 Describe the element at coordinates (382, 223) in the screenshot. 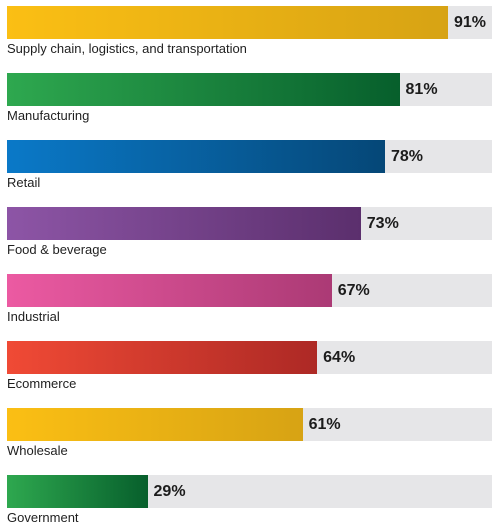

I see `data-label: 73%` at that location.